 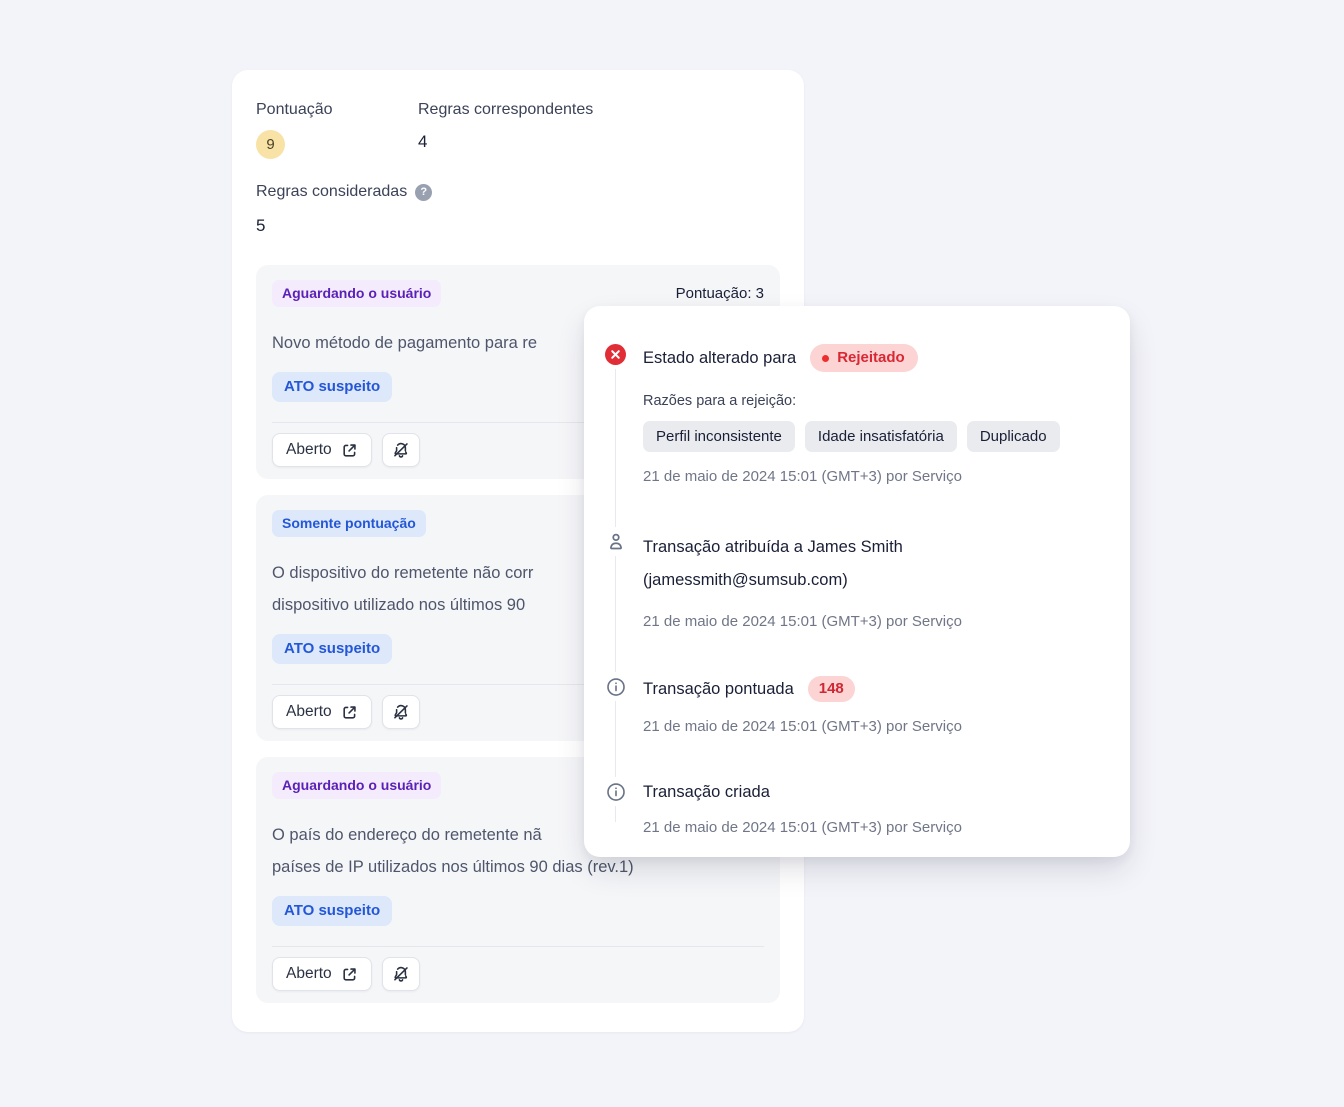 What do you see at coordinates (332, 191) in the screenshot?
I see `considered-rules-label: Regras consideradas` at bounding box center [332, 191].